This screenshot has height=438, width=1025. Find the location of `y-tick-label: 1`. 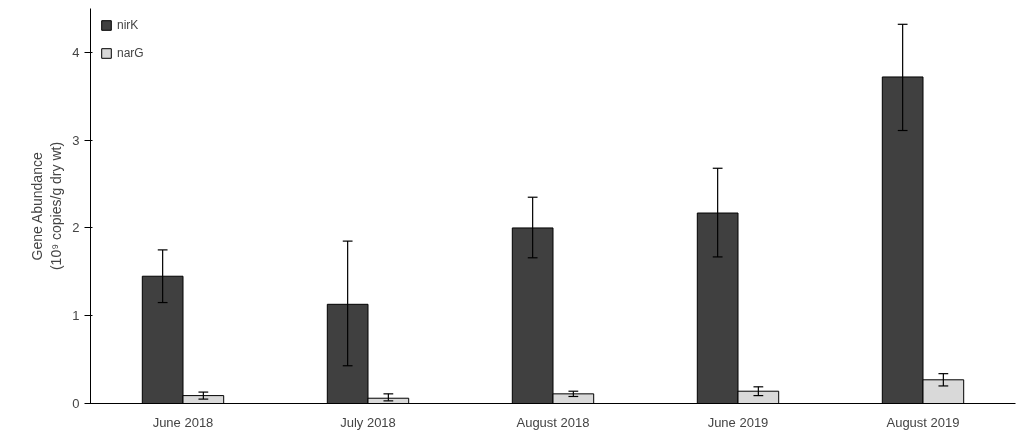

y-tick-label: 1 is located at coordinates (76, 316).